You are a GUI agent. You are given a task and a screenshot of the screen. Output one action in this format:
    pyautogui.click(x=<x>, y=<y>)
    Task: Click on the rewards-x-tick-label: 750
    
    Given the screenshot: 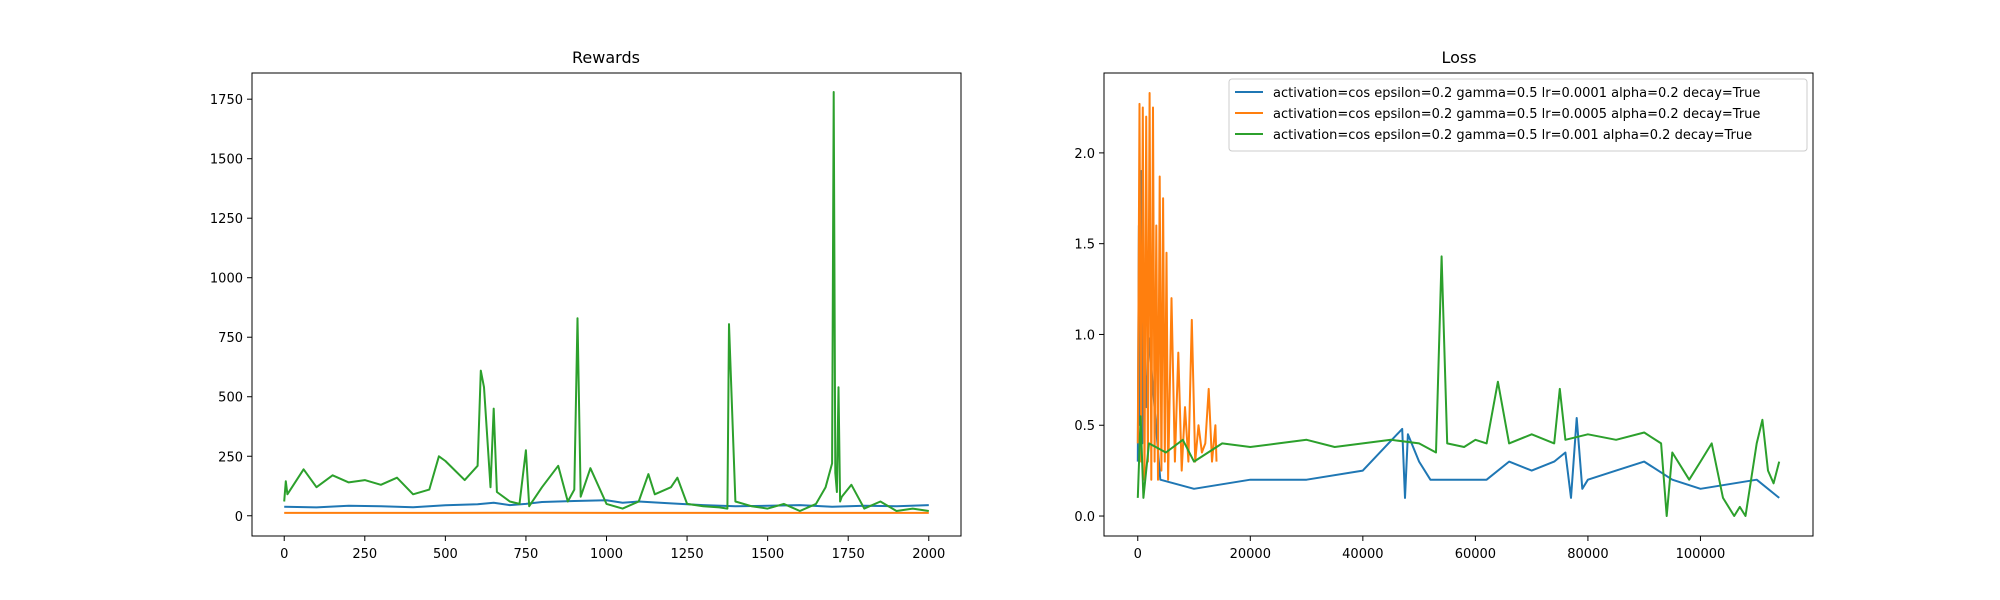 What is the action you would take?
    pyautogui.click(x=526, y=554)
    